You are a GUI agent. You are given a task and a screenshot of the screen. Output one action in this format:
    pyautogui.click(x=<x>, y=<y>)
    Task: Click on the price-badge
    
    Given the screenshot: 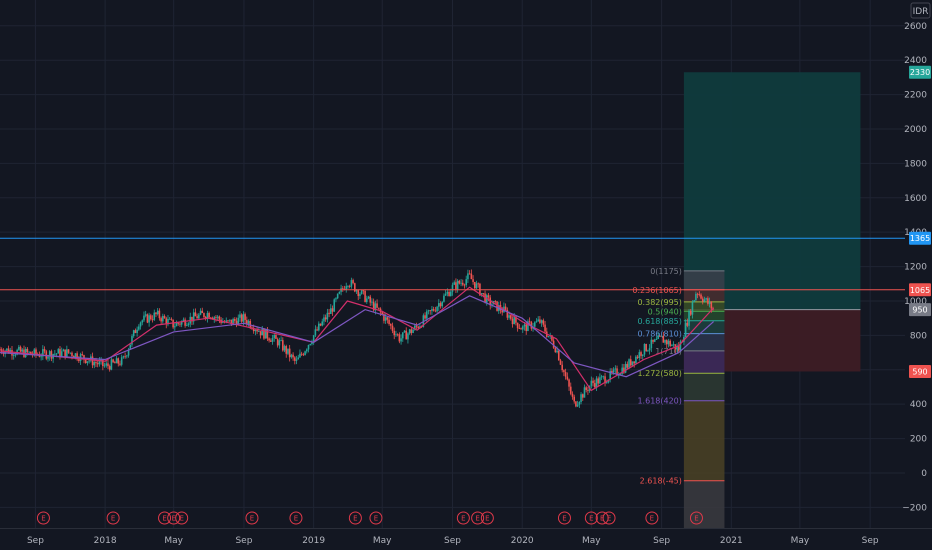 What is the action you would take?
    pyautogui.click(x=920, y=371)
    